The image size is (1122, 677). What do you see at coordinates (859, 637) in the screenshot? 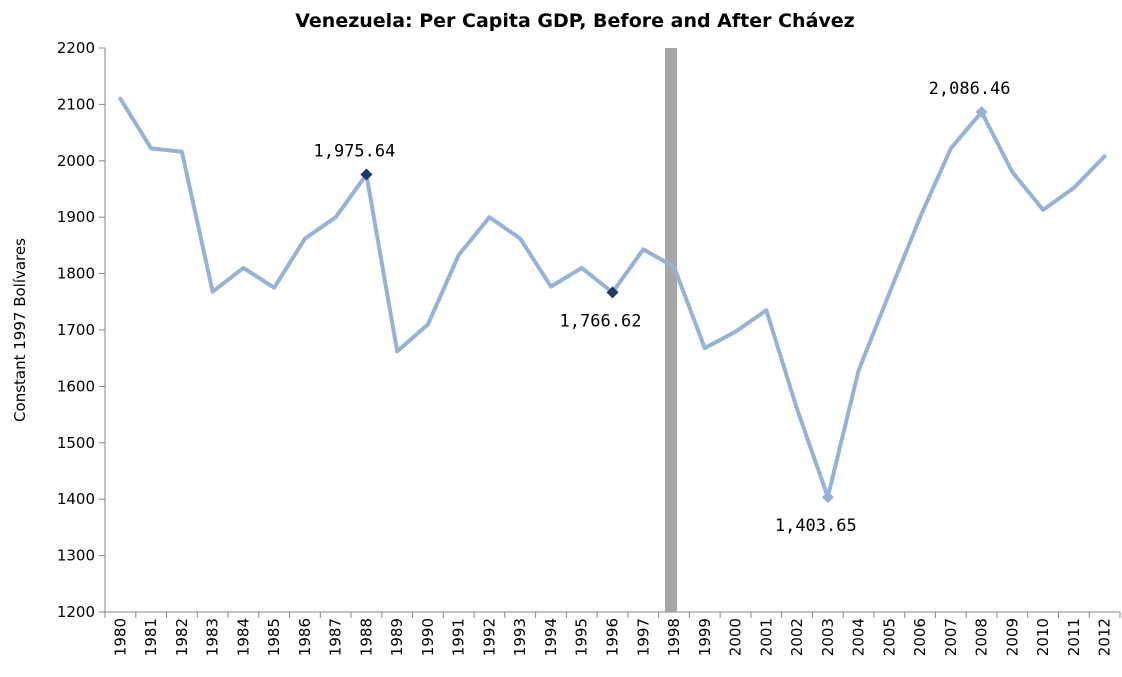
I see `x-tick-label: 2004` at bounding box center [859, 637].